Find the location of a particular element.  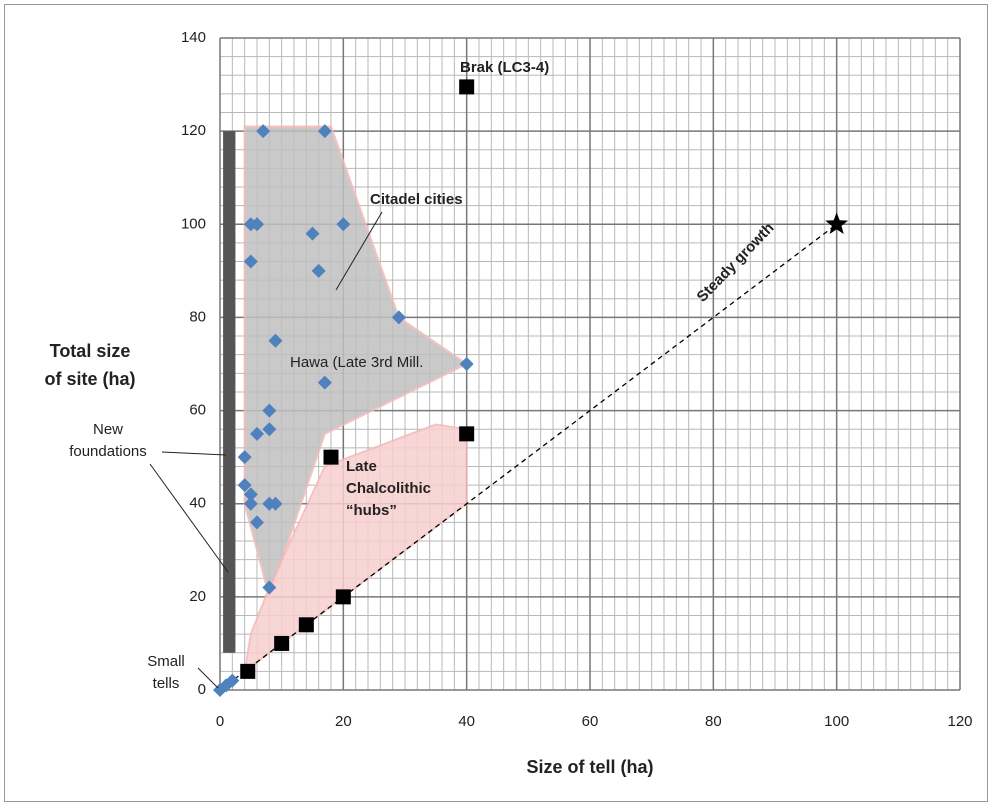

annotation: Citadel cities is located at coordinates (416, 199).